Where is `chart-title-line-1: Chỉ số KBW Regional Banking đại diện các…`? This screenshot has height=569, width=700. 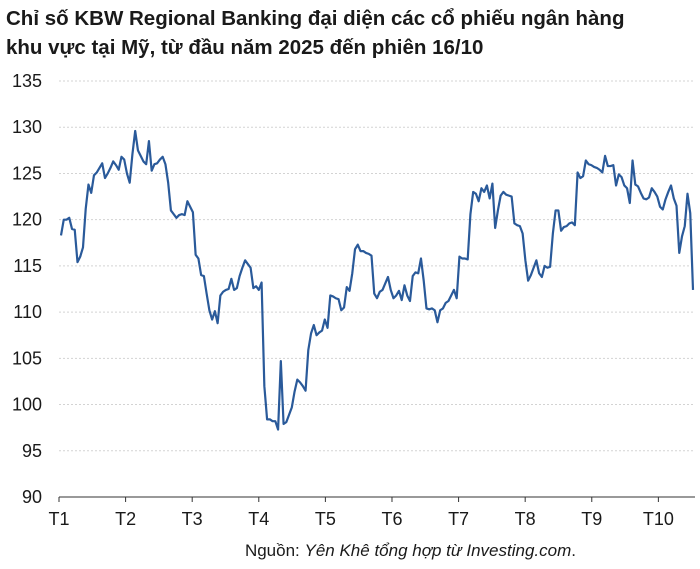 chart-title-line-1: Chỉ số KBW Regional Banking đại diện các… is located at coordinates (315, 18).